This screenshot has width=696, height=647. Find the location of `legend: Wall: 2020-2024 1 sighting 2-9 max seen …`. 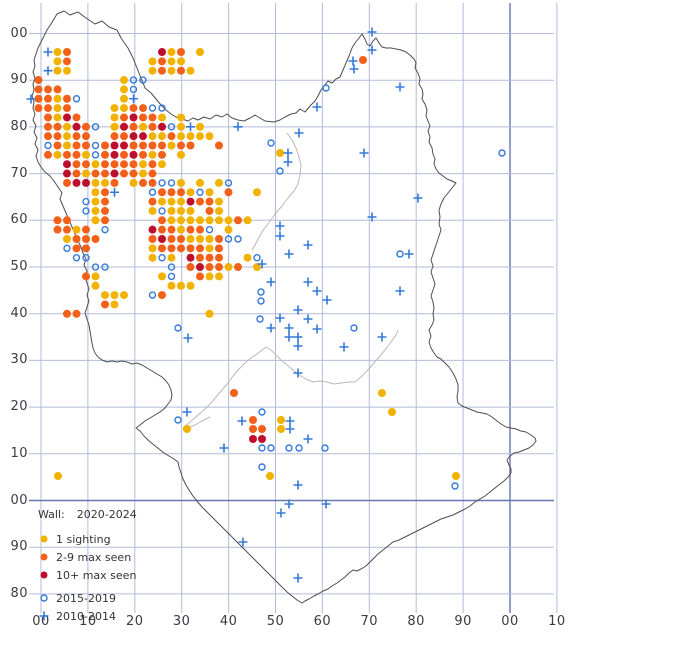

legend: Wall: 2020-2024 1 sighting 2-9 max seen … is located at coordinates (86, 566).